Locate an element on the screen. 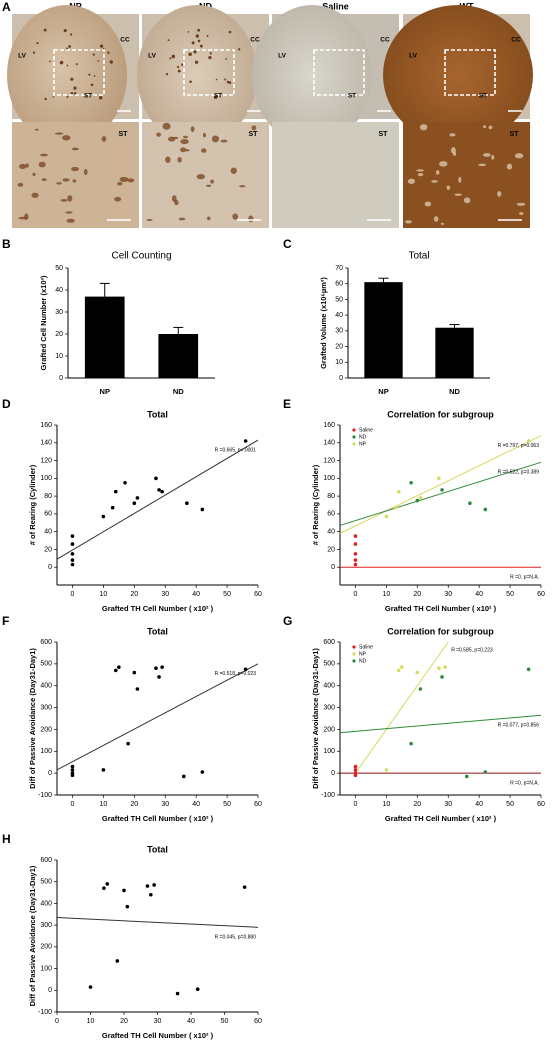  fit-annotation: R =0.077, p=0.856 is located at coordinates (519, 726).